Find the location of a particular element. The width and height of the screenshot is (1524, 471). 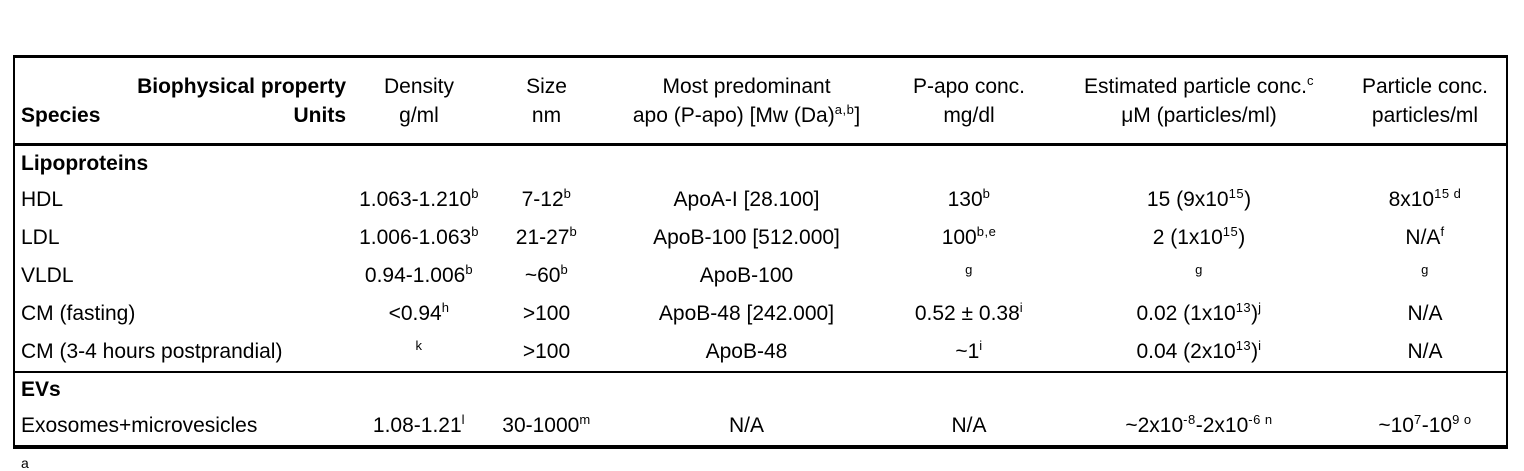

cell-density: 0.94-1.006b is located at coordinates (419, 275).